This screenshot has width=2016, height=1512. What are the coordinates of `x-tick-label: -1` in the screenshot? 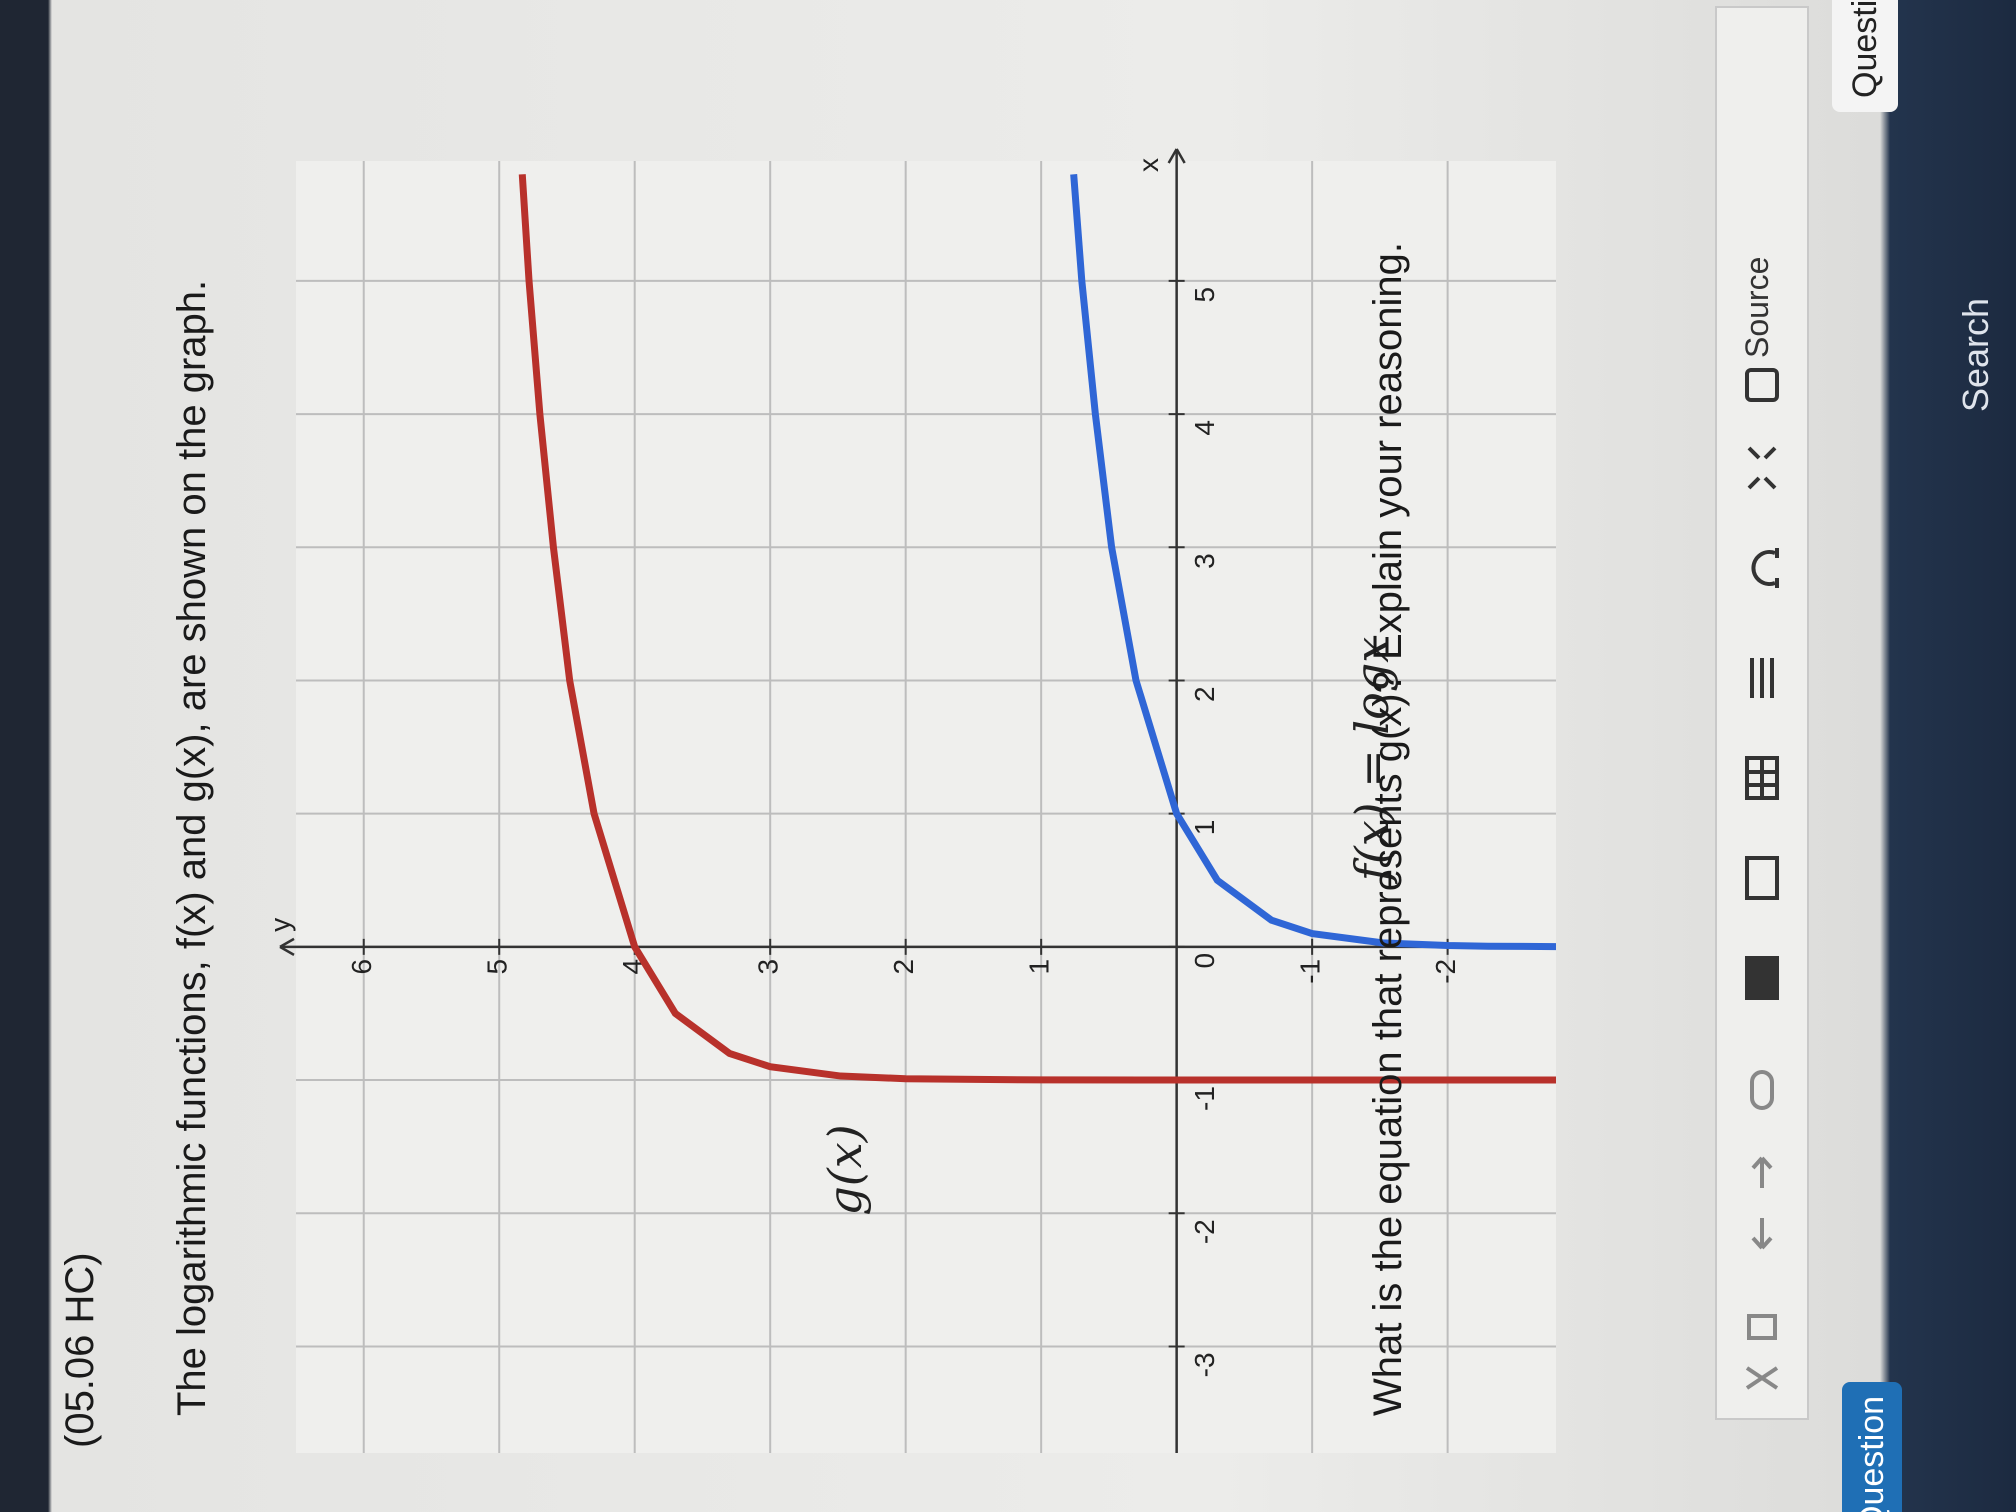 It's located at (1204, 1098).